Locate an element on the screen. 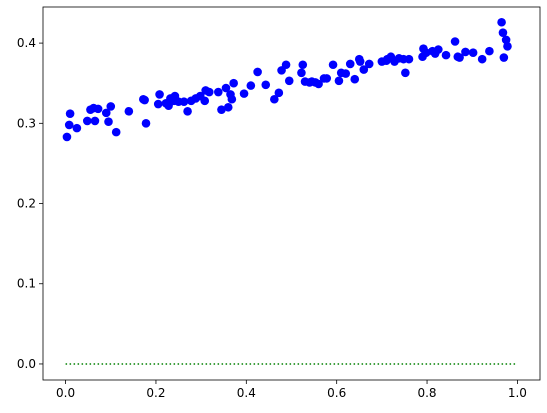  x-tick-label: 0.4 is located at coordinates (246, 393).